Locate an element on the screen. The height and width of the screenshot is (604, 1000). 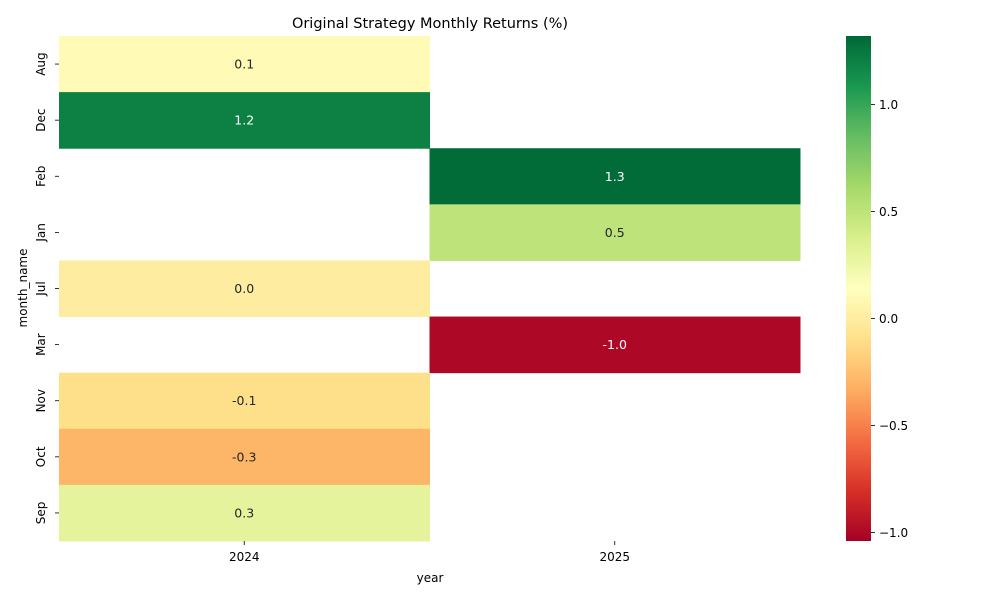
x-axis: 2024 2025 is located at coordinates (429, 552).